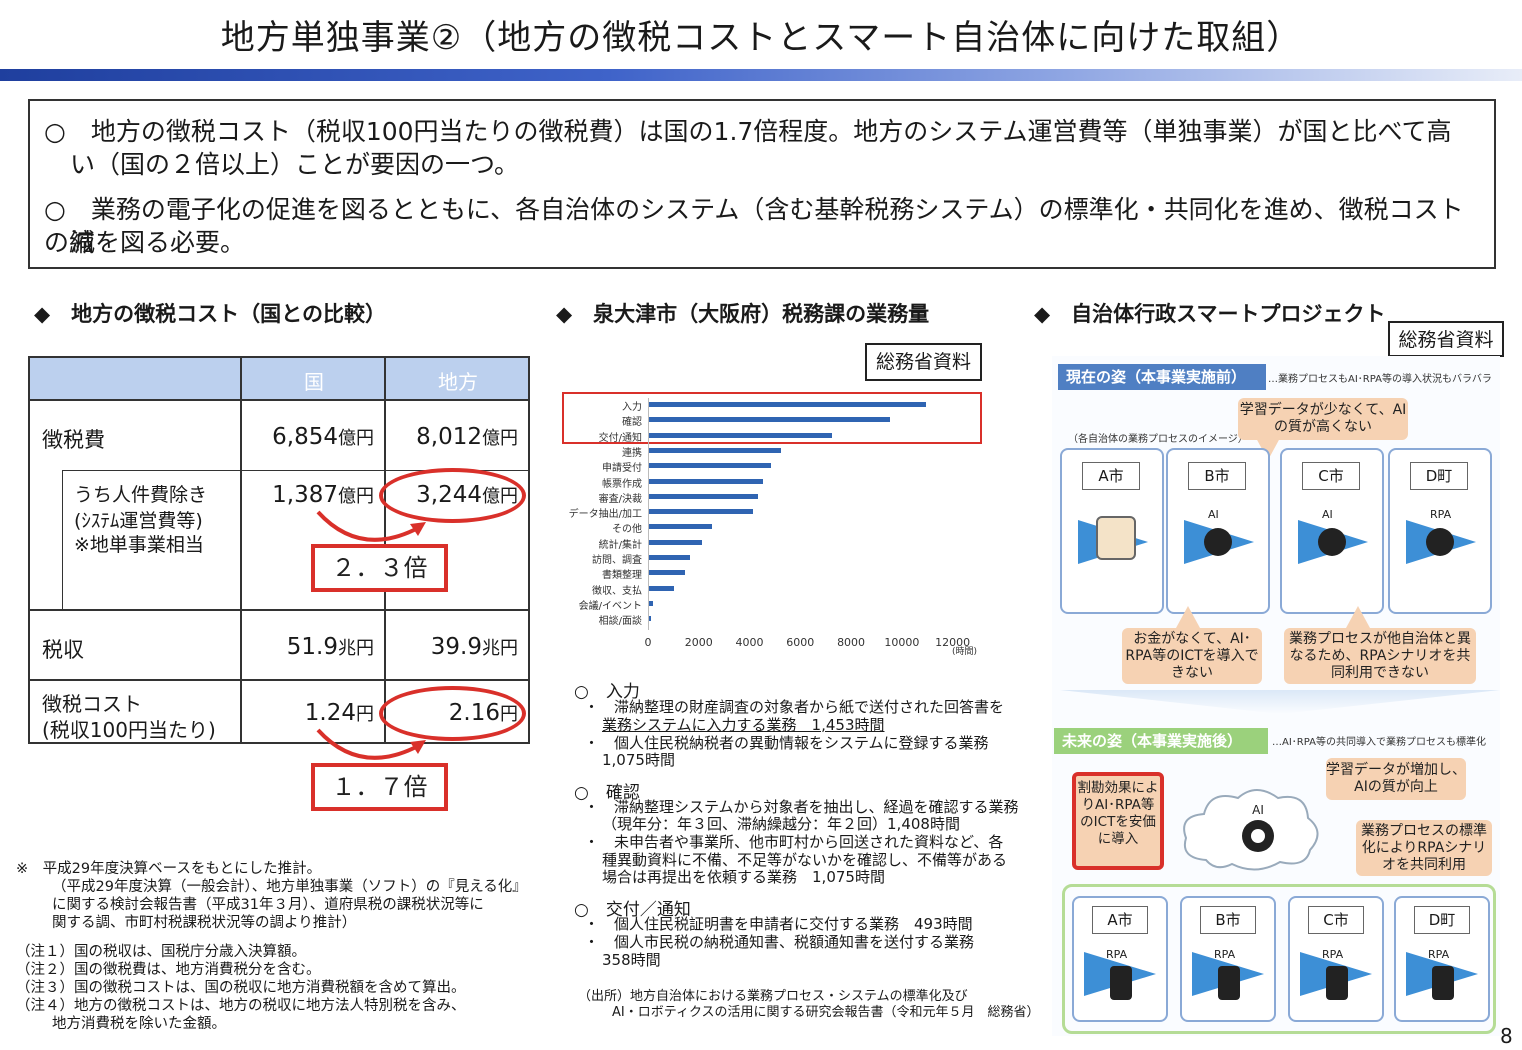 This screenshot has height=1050, width=1522. What do you see at coordinates (749, 642) in the screenshot?
I see `x-tick-label: 4000` at bounding box center [749, 642].